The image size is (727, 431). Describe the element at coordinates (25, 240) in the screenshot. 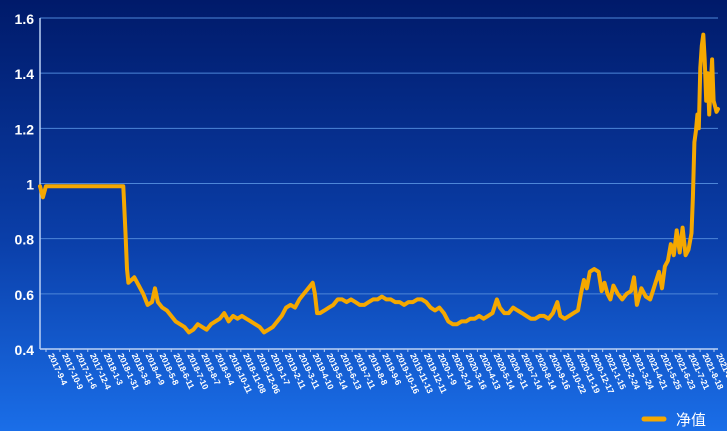

I see `y-tick-label: 0.8` at that location.